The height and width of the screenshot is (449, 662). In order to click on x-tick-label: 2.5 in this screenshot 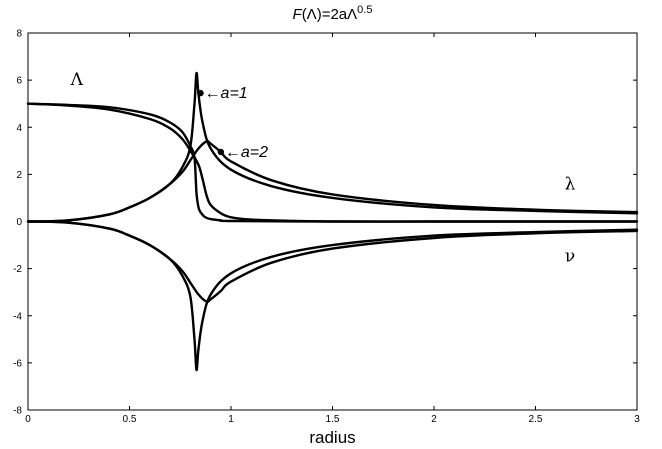, I will do `click(536, 419)`.